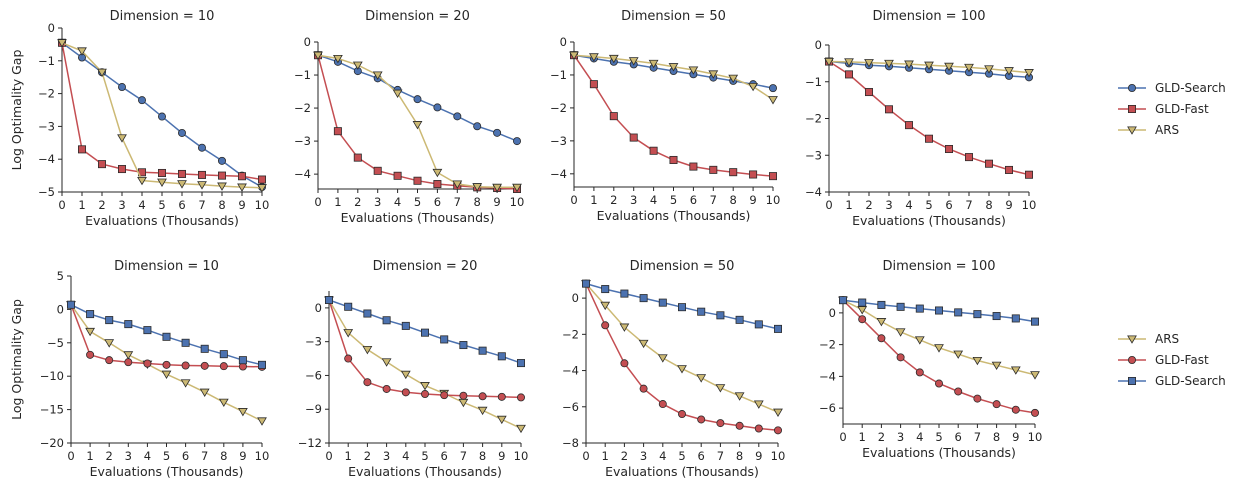  I want to click on y-tick-label: −4, so click(558, 174).